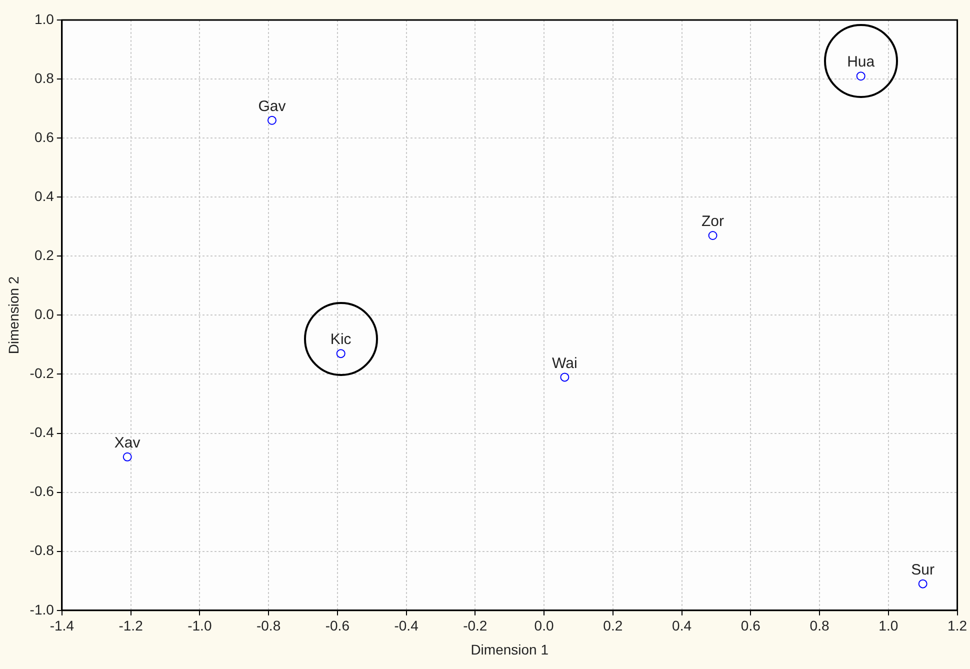  Describe the element at coordinates (44, 314) in the screenshot. I see `y-tick-label: 0.0` at that location.